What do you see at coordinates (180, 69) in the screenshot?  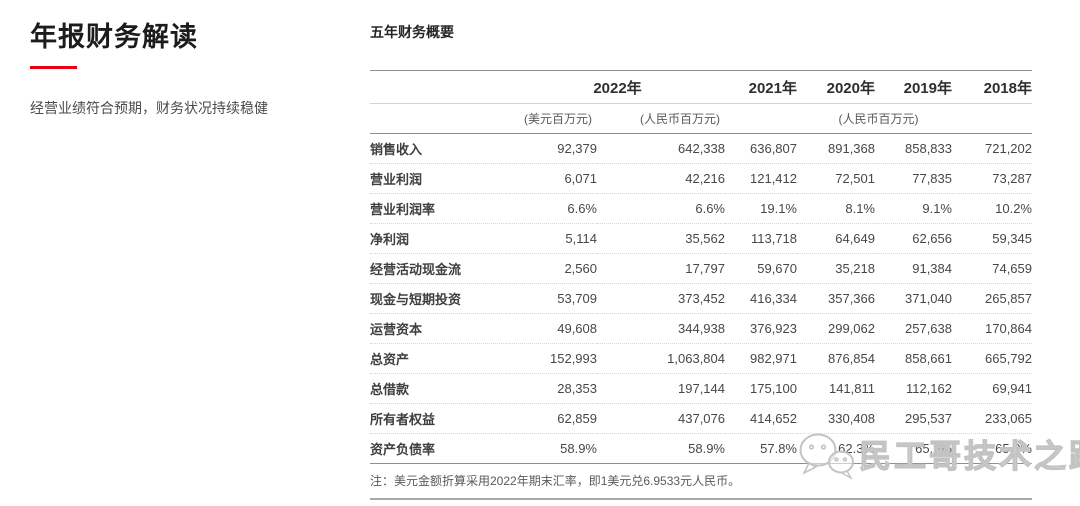 I see `left-panel: 年报财务解读 经营业绩符合预期，财务状况持续稳健` at bounding box center [180, 69].